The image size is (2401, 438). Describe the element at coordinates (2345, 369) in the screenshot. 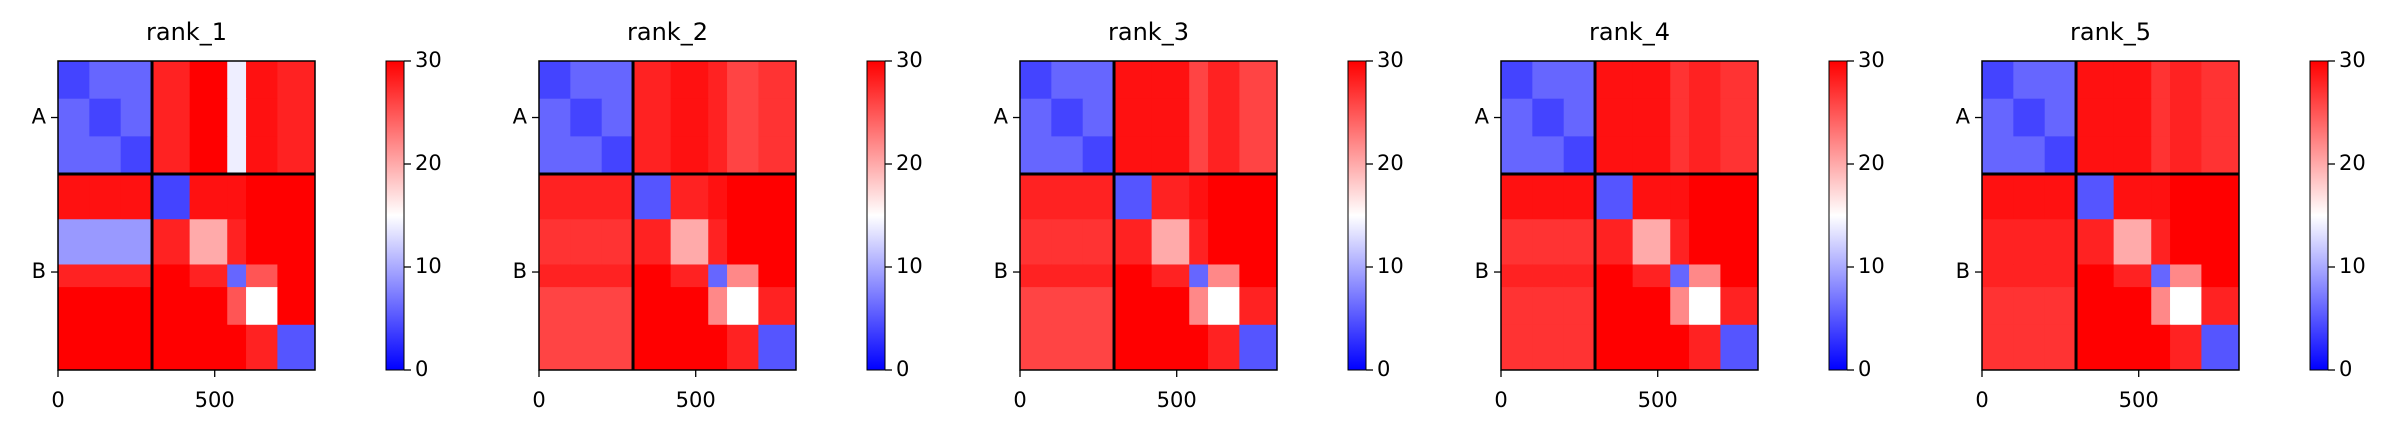

I see `colorbar-tick-label: 0` at that location.